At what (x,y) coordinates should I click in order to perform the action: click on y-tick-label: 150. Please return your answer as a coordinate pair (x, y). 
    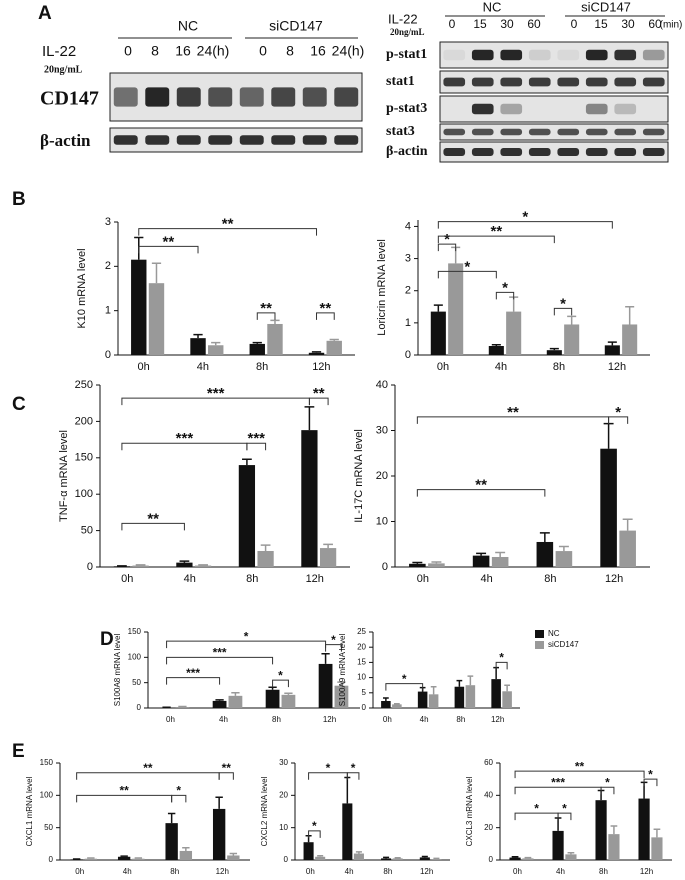
    Looking at the image, I should click on (47, 762).